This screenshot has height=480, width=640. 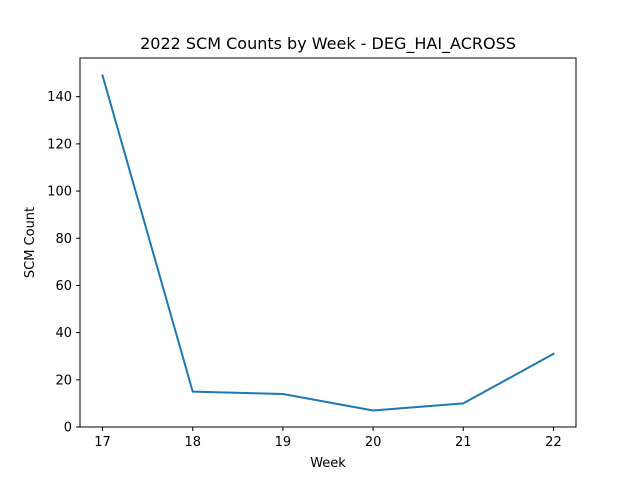 What do you see at coordinates (373, 442) in the screenshot?
I see `x-tick-label: 20` at bounding box center [373, 442].